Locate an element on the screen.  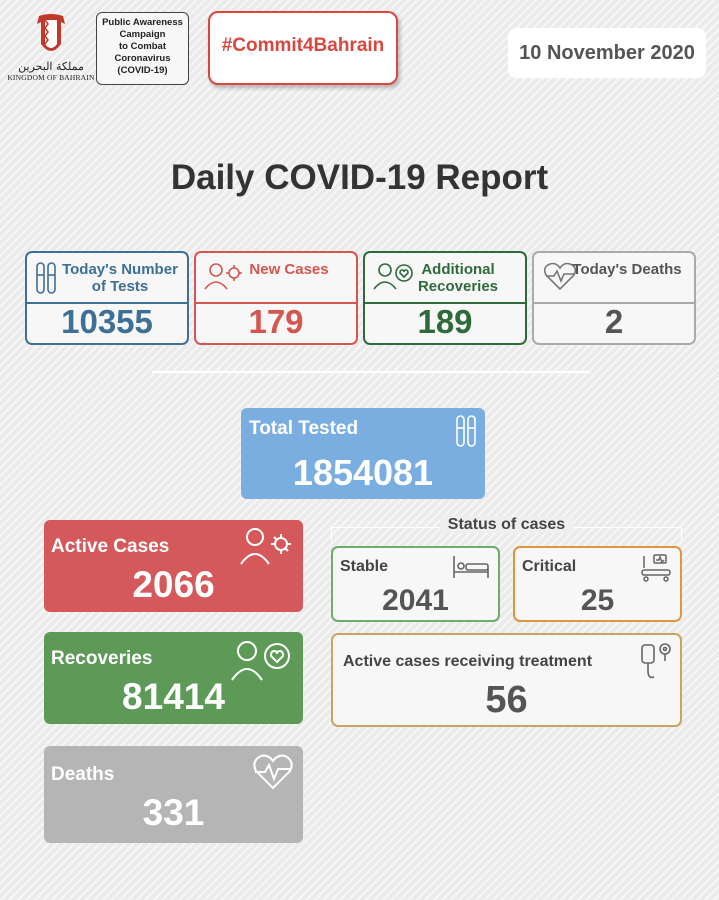
card-value: 189 is located at coordinates (445, 321).